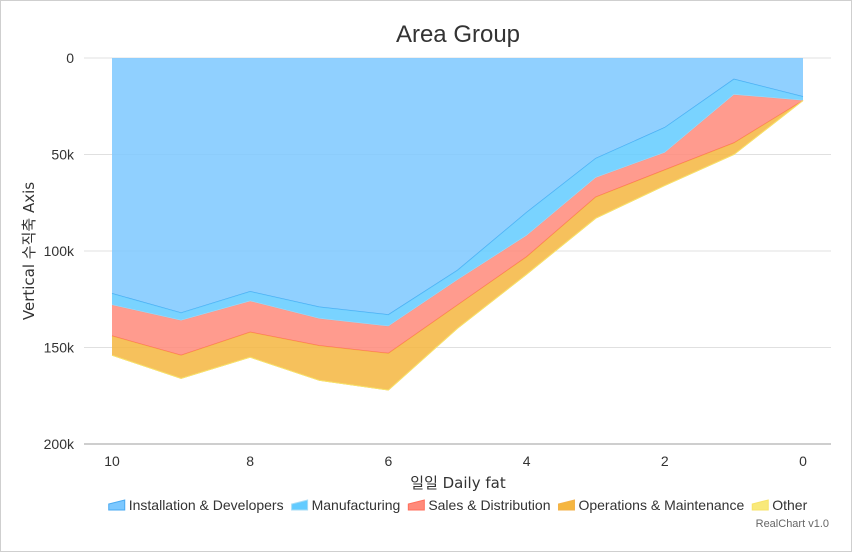  I want to click on y-tick-label: 0, so click(70, 58).